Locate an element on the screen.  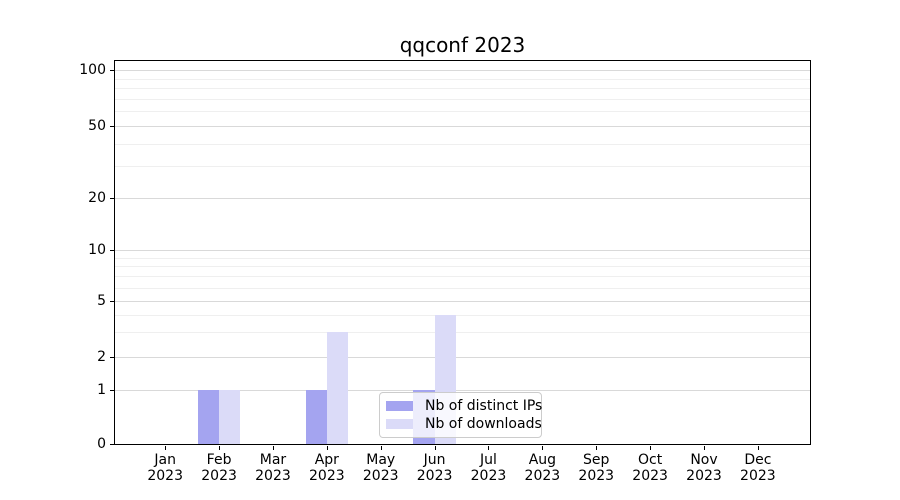
chart-title: qqconf 2023 is located at coordinates (462, 45).